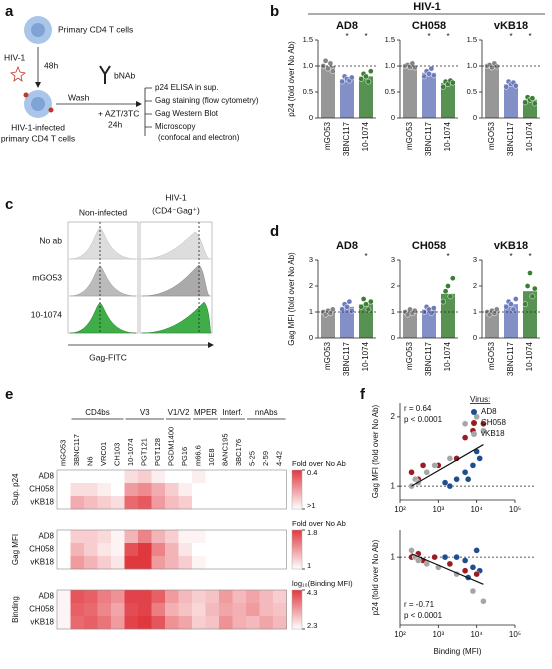 The width and height of the screenshot is (552, 669). Describe the element at coordinates (103, 212) in the screenshot. I see `column-header: Non-infected` at that location.